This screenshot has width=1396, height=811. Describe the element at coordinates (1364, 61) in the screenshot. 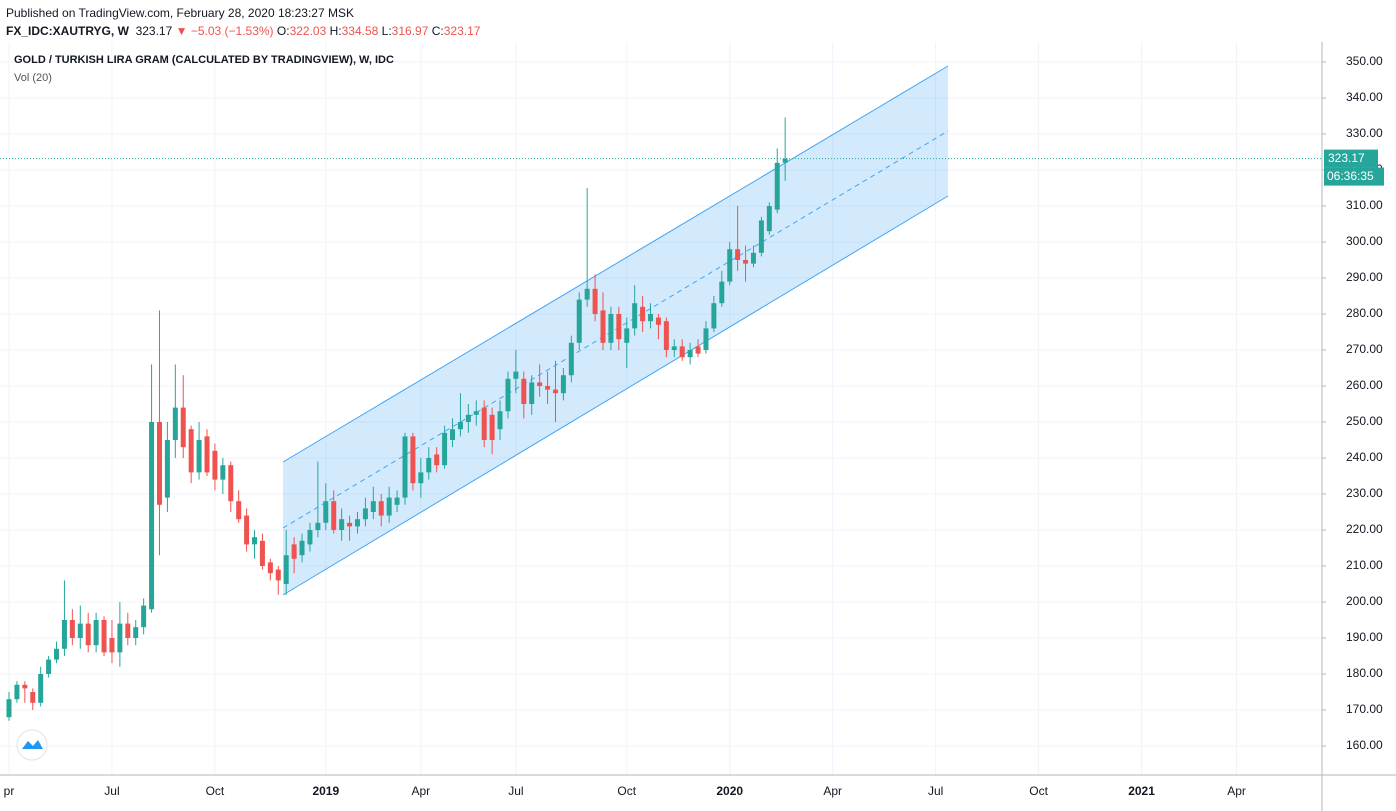

I see `y-tick-label: 350.00` at that location.